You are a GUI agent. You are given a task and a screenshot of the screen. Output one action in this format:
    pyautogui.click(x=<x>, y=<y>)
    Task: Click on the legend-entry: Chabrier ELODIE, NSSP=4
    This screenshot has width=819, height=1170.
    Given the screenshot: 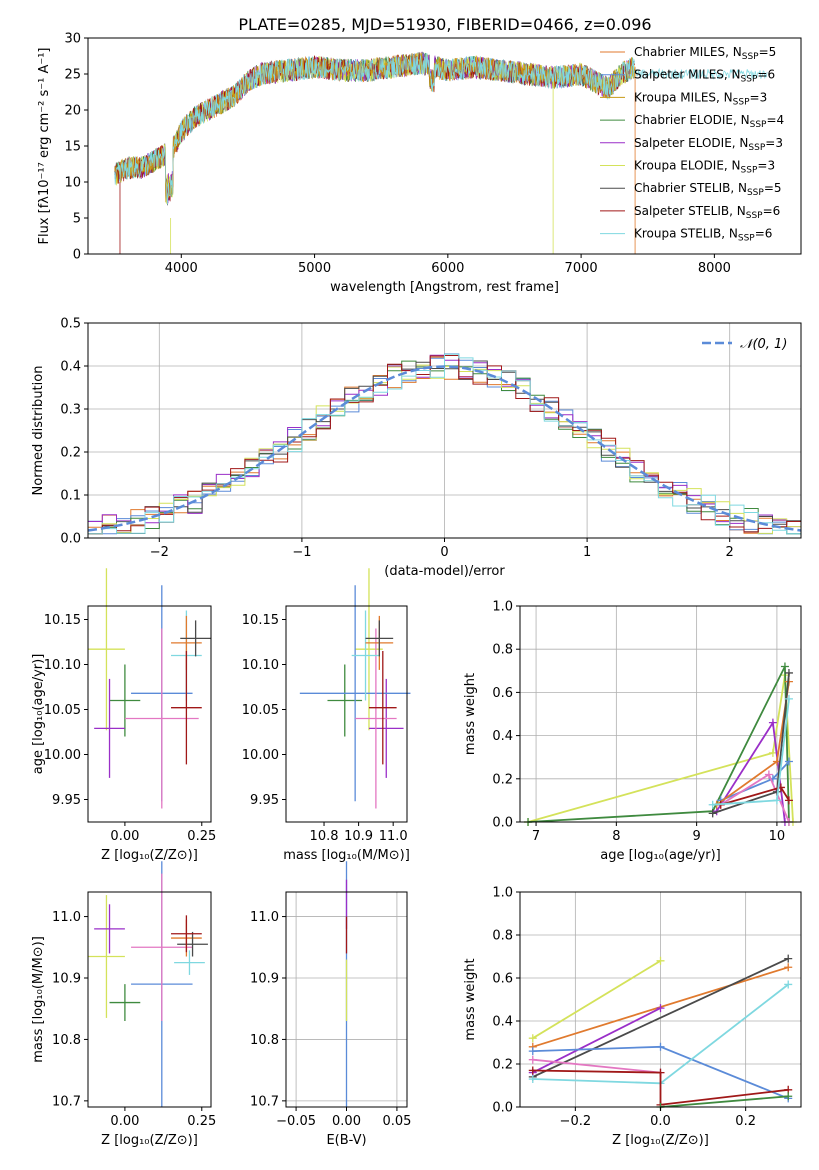 What is the action you would take?
    pyautogui.click(x=709, y=121)
    